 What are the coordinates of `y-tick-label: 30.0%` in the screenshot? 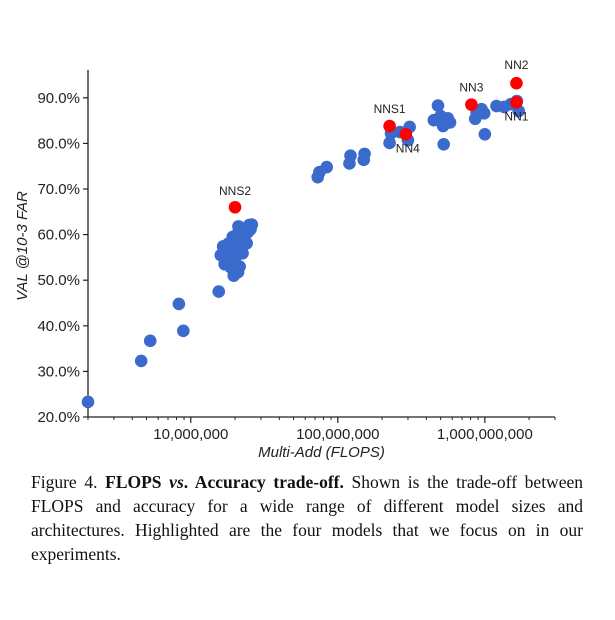 It's located at (58, 371).